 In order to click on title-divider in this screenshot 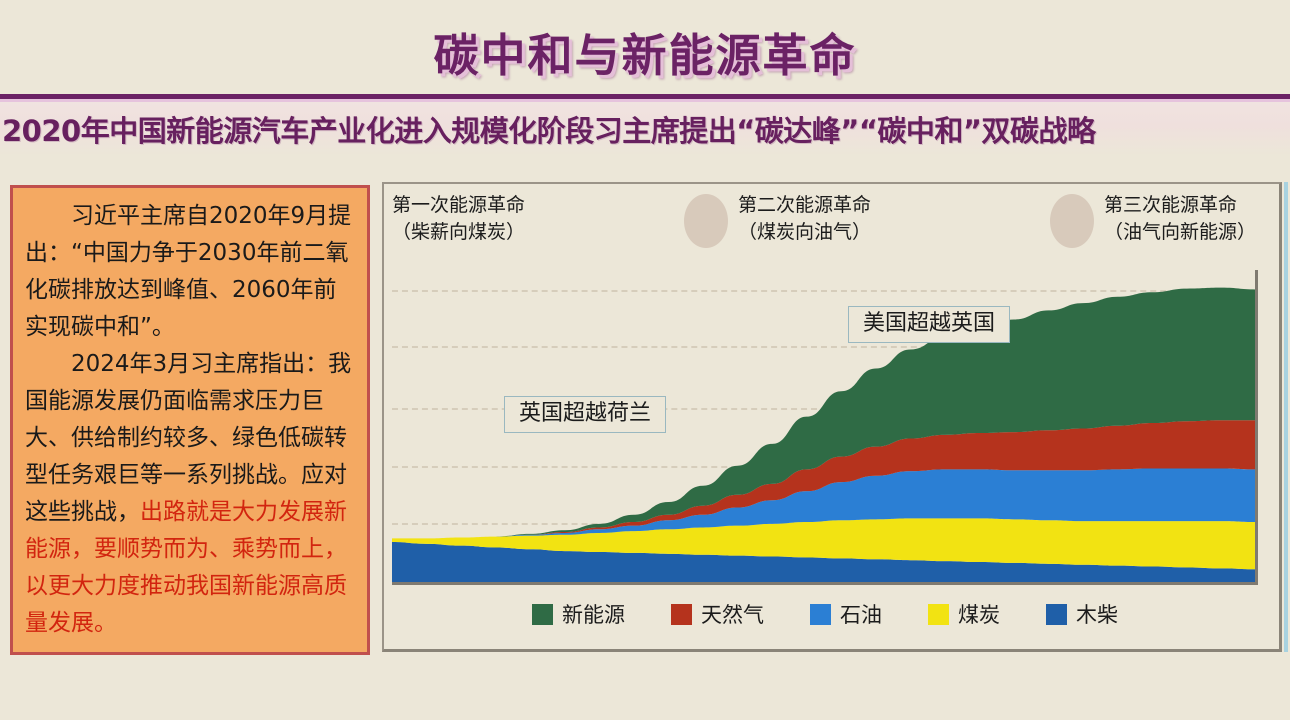, I will do `click(645, 96)`.